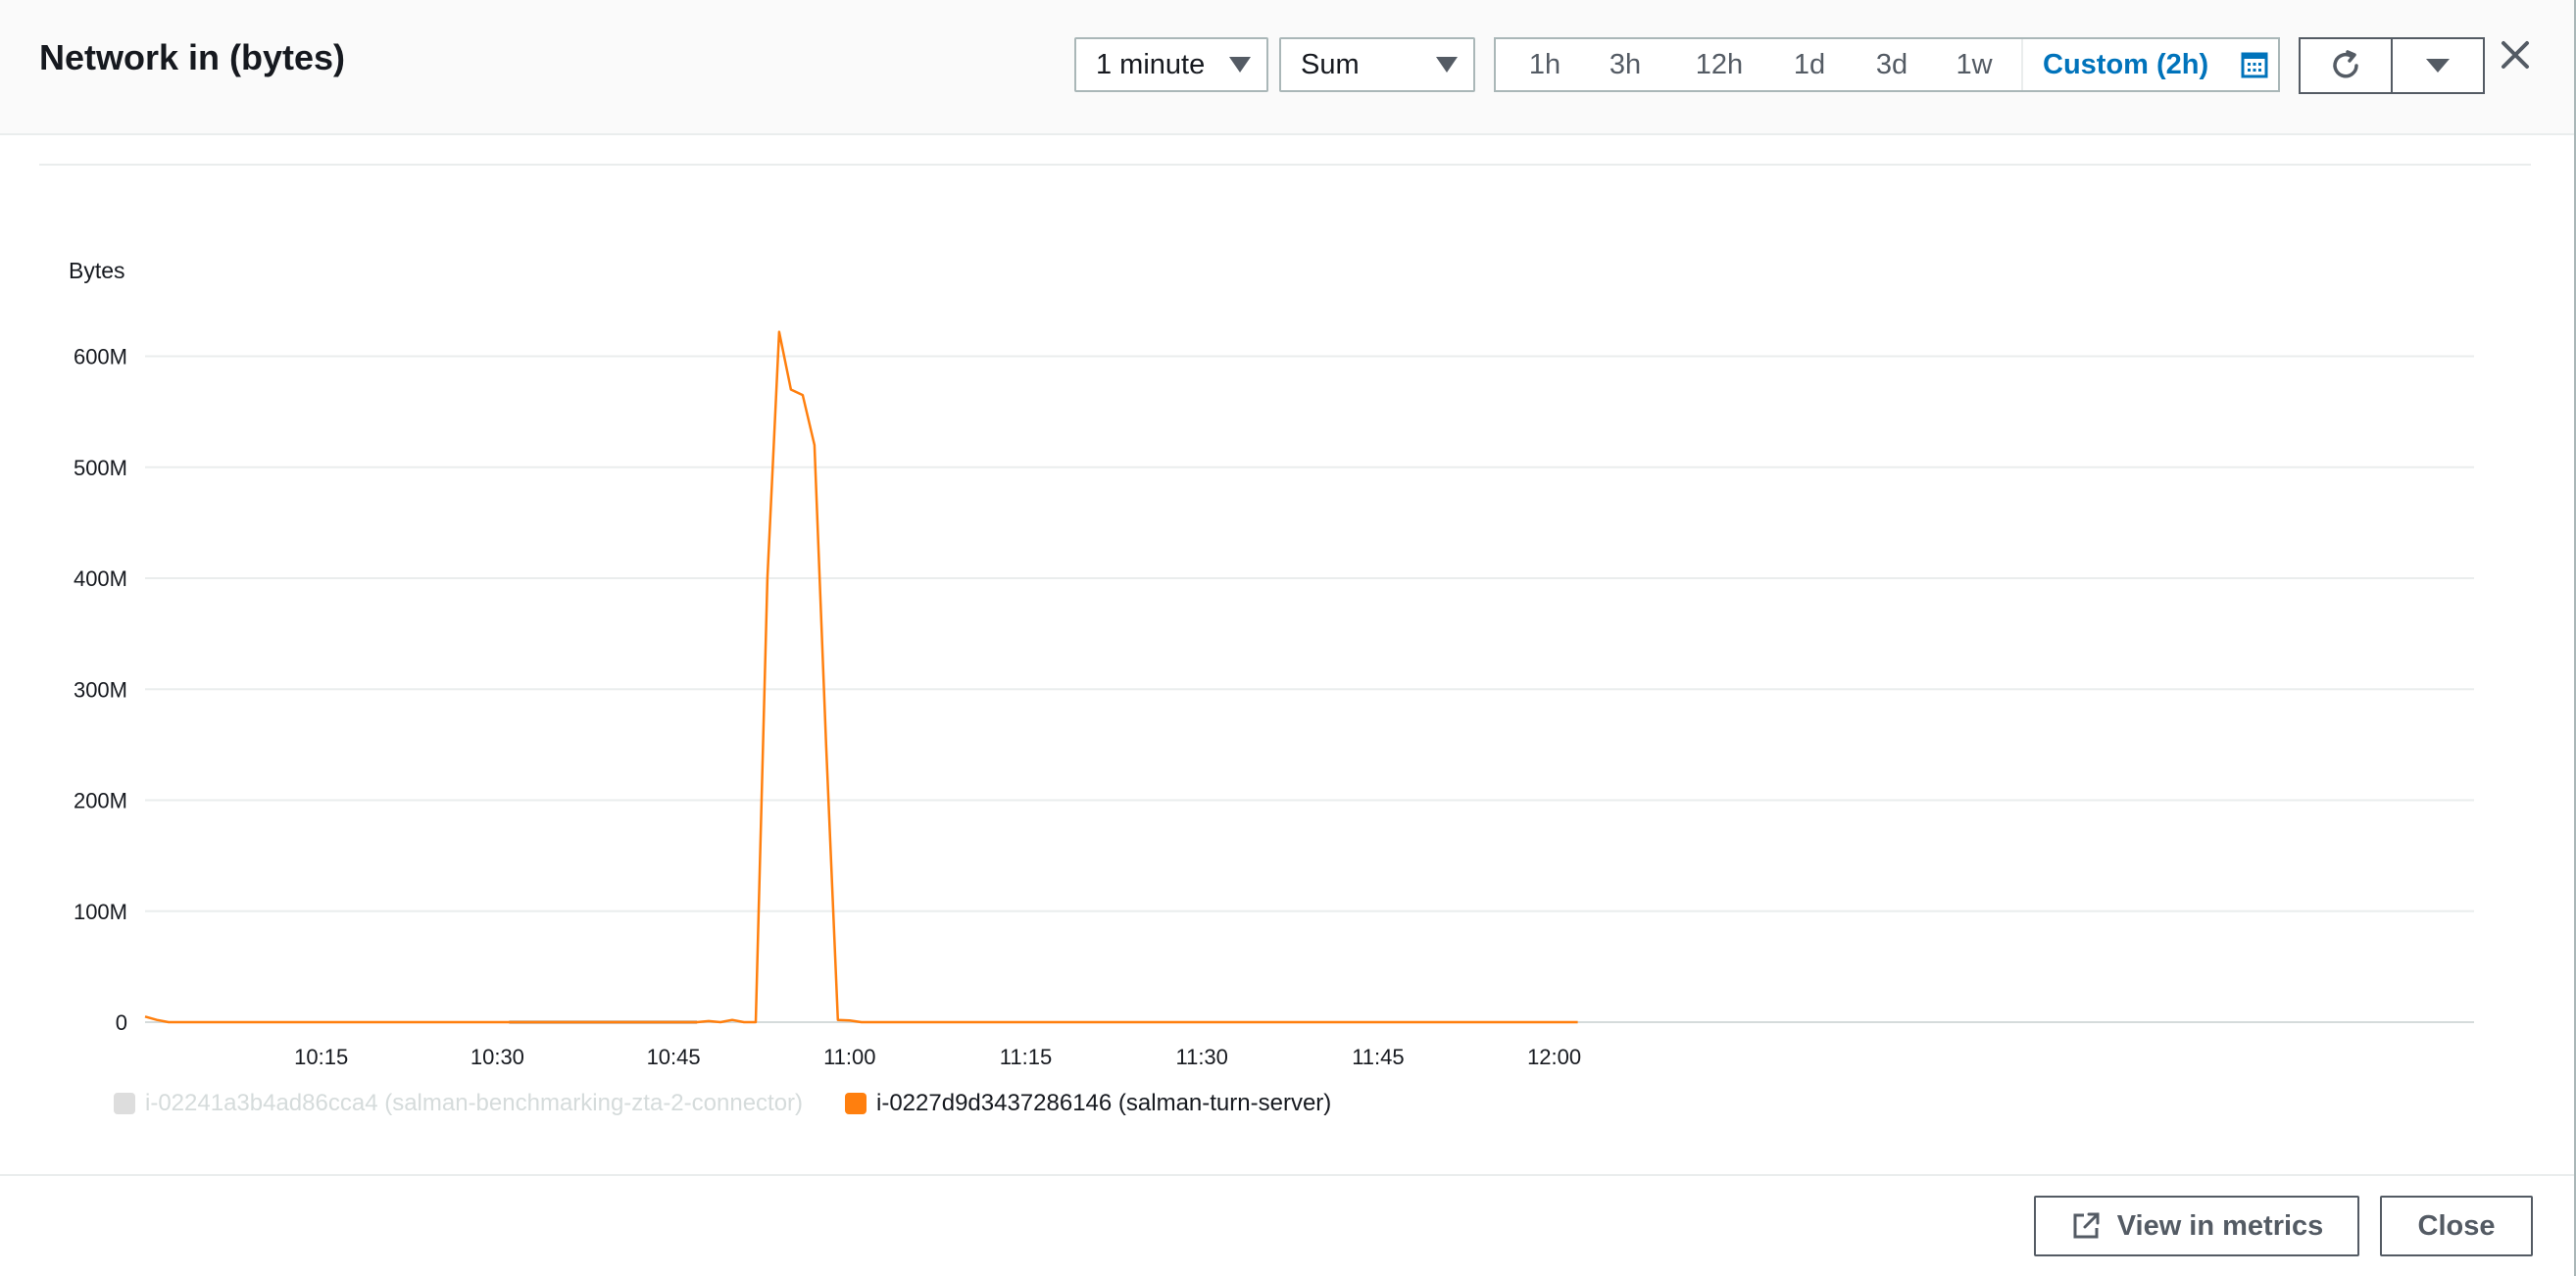 This screenshot has width=2576, height=1276. I want to click on refresh-button, so click(2346, 66).